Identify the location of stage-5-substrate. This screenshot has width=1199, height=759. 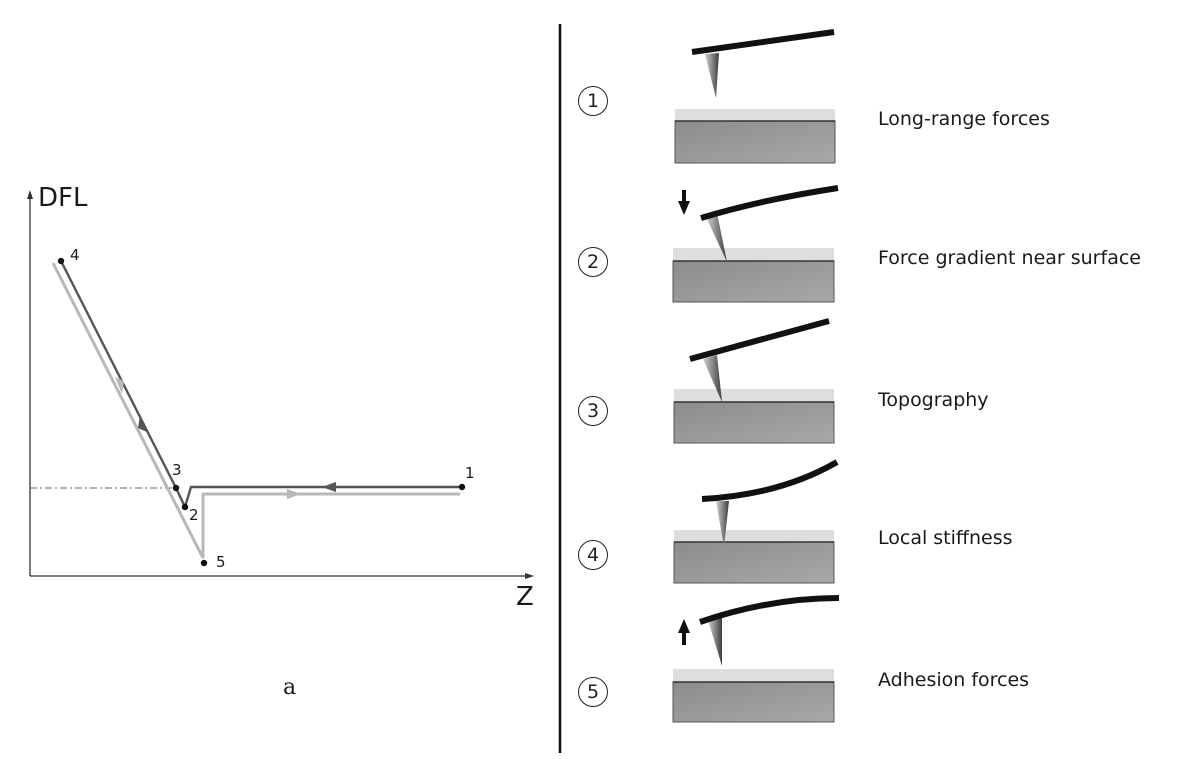
(753, 702).